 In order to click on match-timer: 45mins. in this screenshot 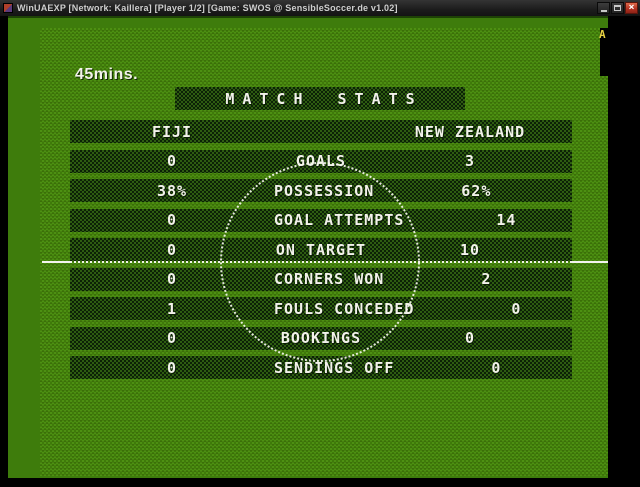, I will do `click(107, 74)`.